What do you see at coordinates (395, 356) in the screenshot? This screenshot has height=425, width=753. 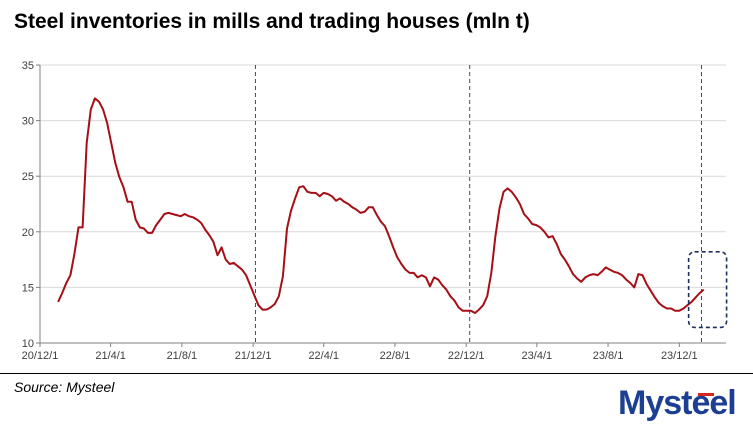 I see `x-tick-label: 22/8/1` at bounding box center [395, 356].